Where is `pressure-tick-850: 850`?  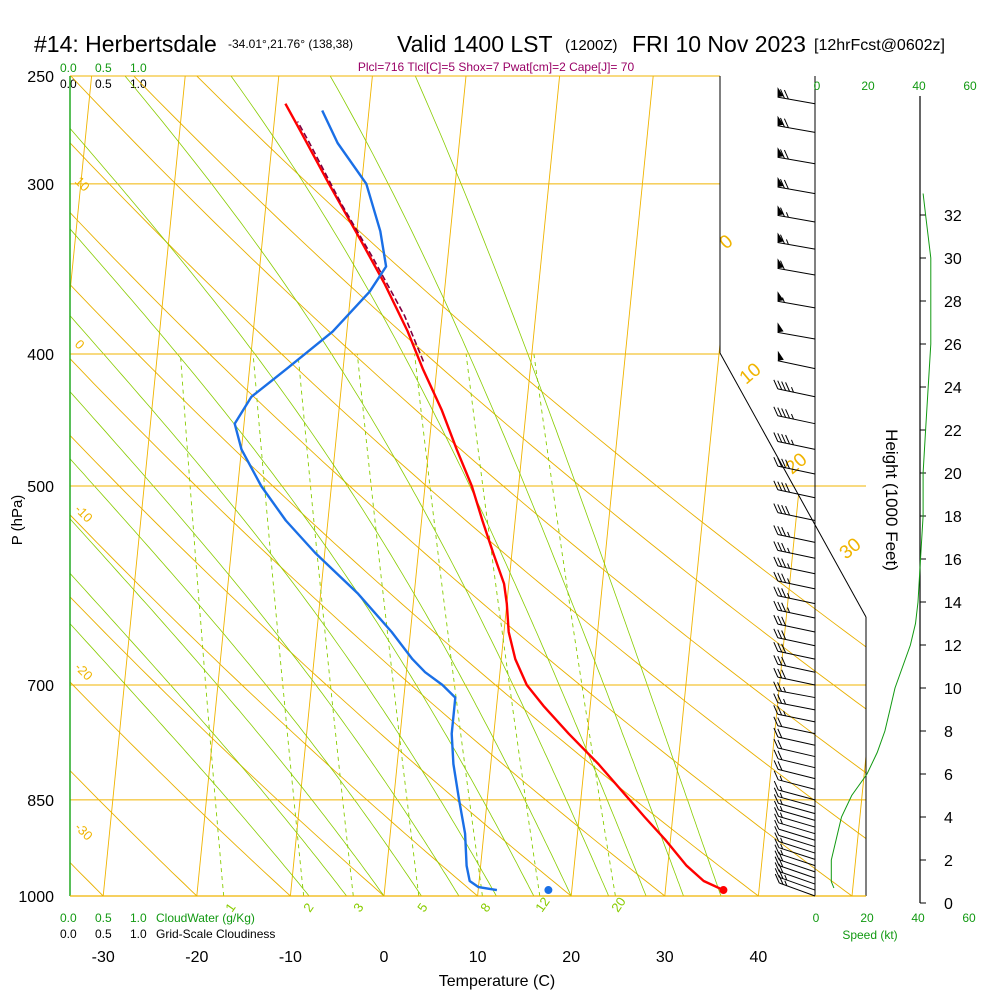 pressure-tick-850: 850 is located at coordinates (40, 801).